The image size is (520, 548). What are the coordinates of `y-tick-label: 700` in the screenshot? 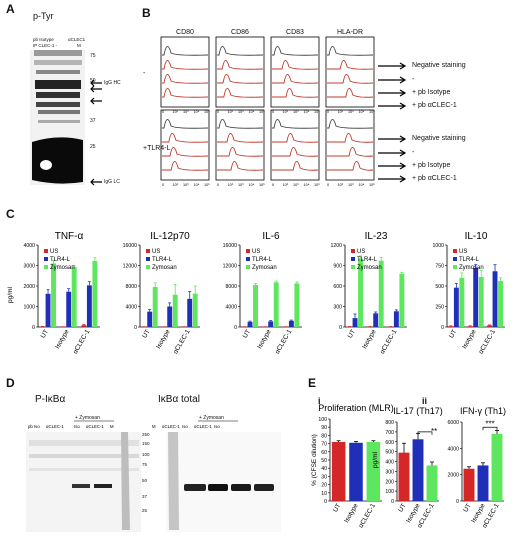 It's located at (389, 433).